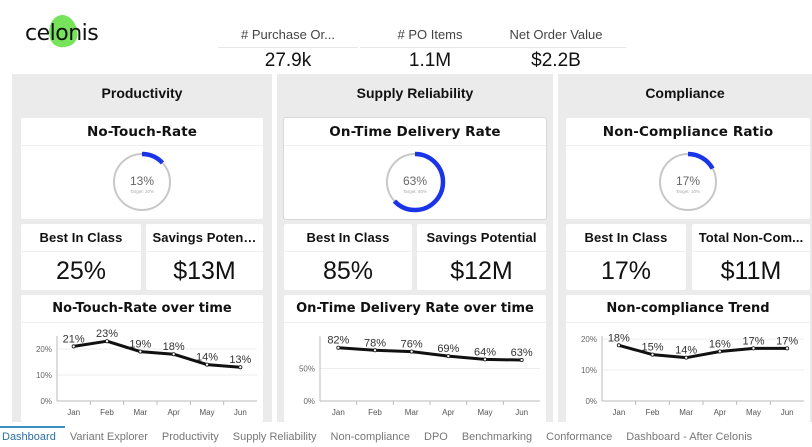 This screenshot has width=812, height=447. I want to click on tab-non-compliance: Non-compliance, so click(370, 437).